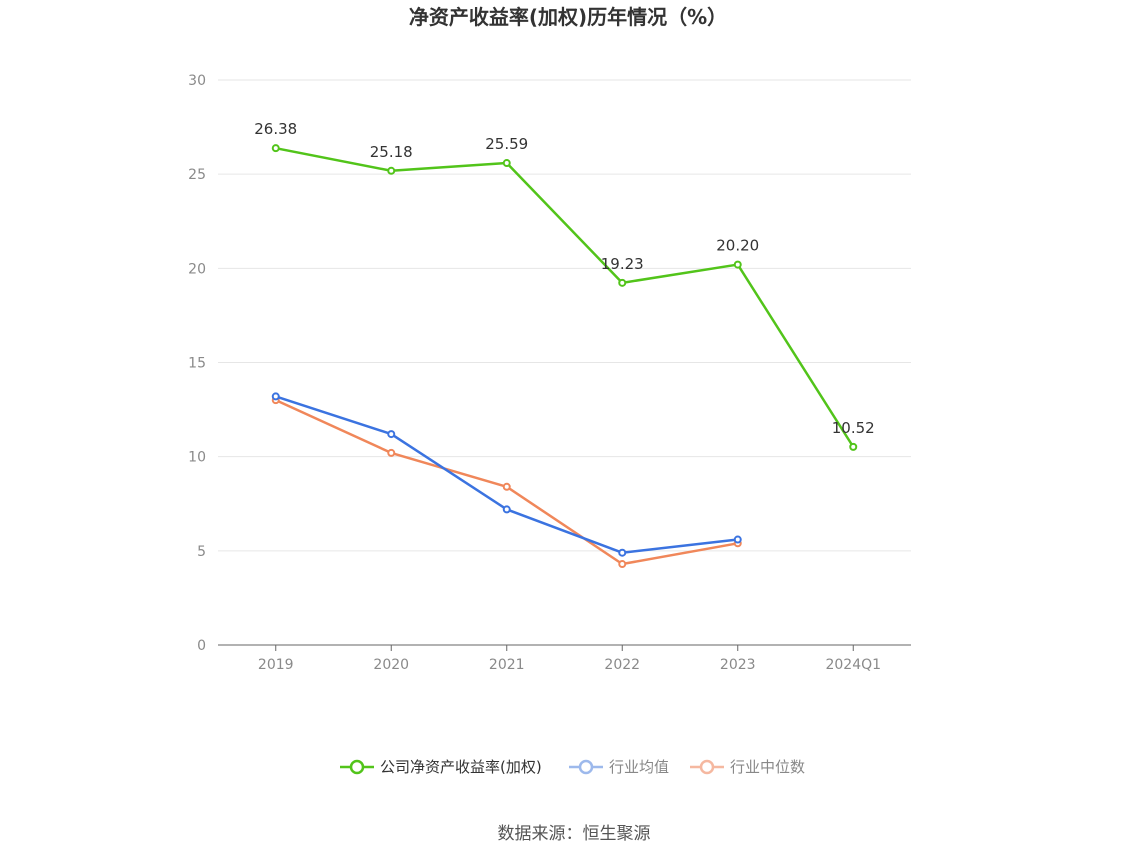  What do you see at coordinates (275, 129) in the screenshot?
I see `data-label: 26.38` at bounding box center [275, 129].